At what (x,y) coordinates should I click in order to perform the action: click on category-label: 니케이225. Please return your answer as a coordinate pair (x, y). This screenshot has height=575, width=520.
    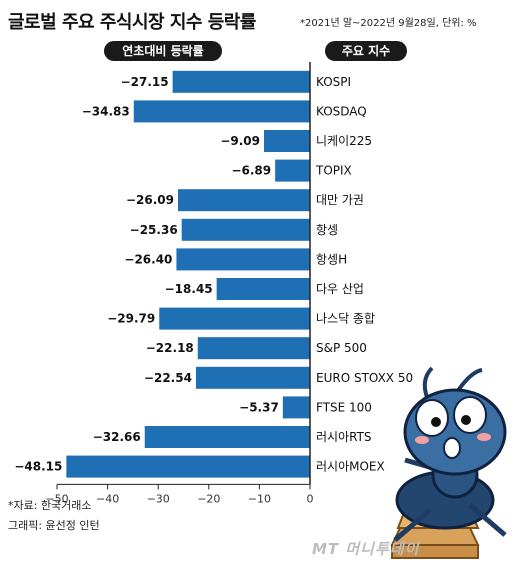
    Looking at the image, I should click on (344, 141).